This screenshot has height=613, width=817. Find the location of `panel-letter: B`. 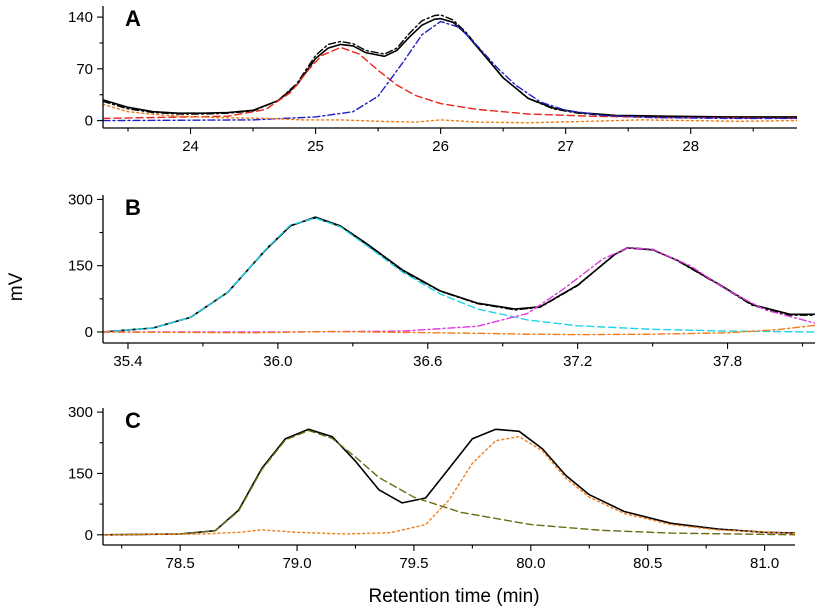

panel-letter: B is located at coordinates (133, 207).